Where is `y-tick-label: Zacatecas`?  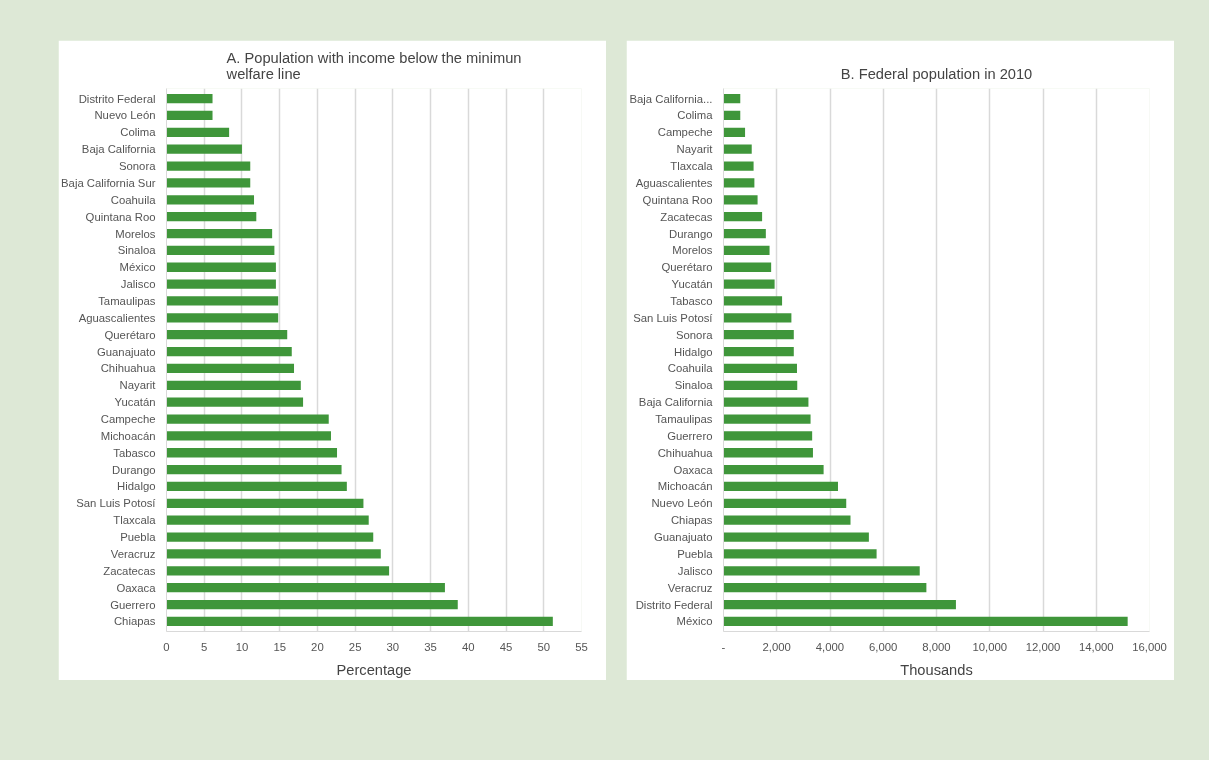
y-tick-label: Zacatecas is located at coordinates (129, 570).